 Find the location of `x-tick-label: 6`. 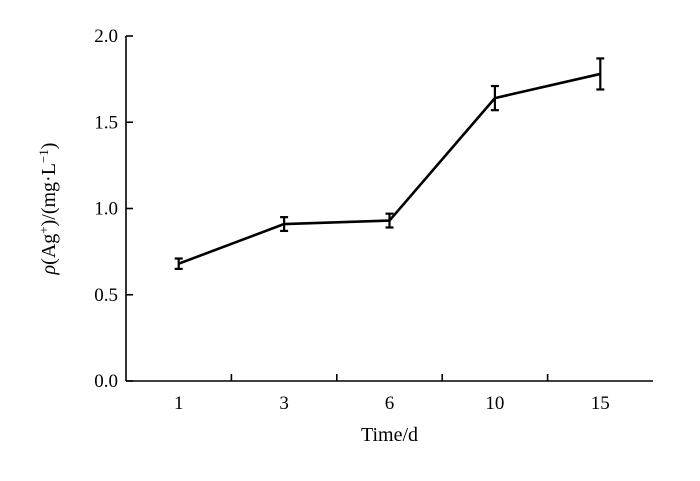

x-tick-label: 6 is located at coordinates (390, 403).